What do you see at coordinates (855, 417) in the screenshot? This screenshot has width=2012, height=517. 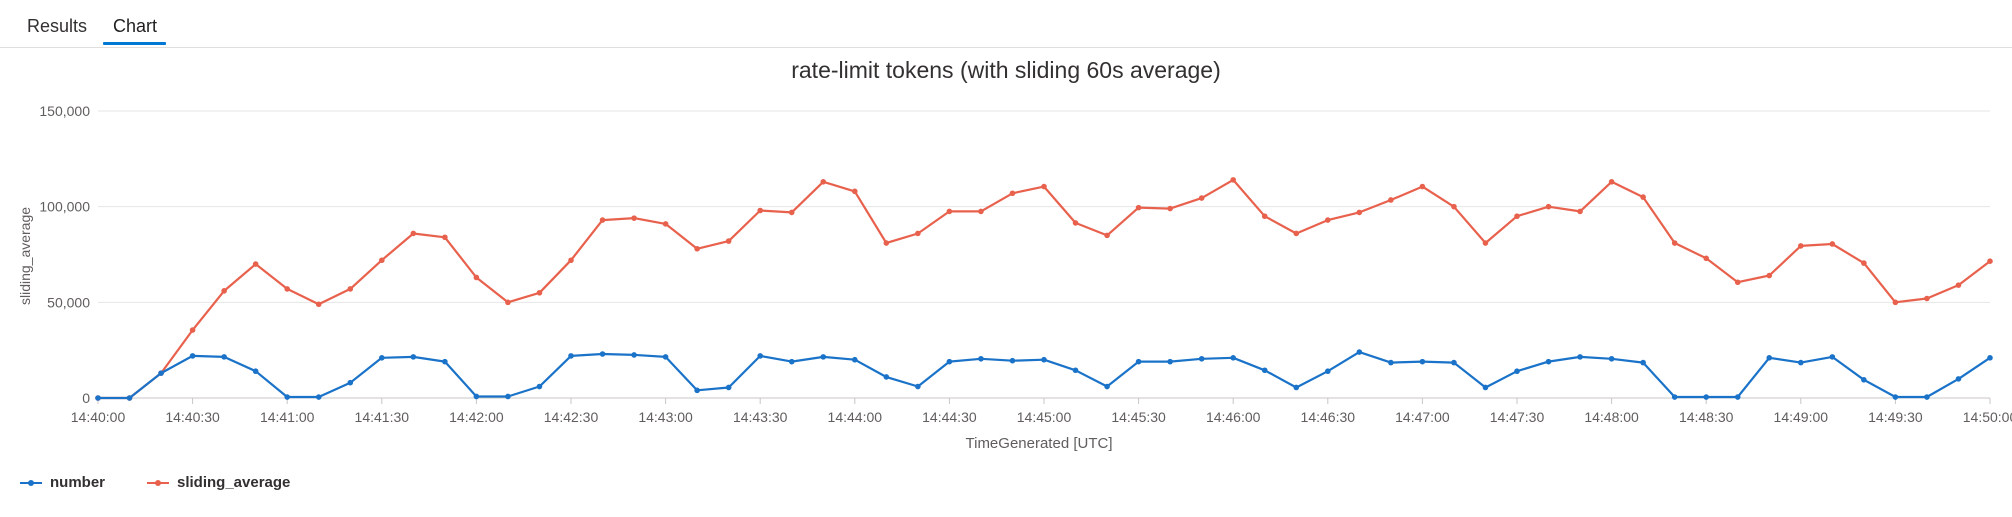 I see `x-tick-label: 14:44:00` at bounding box center [855, 417].